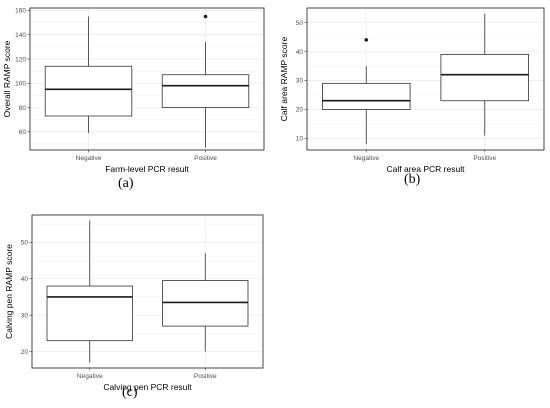 The width and height of the screenshot is (550, 408). I want to click on y-tick-label: 10, so click(300, 139).